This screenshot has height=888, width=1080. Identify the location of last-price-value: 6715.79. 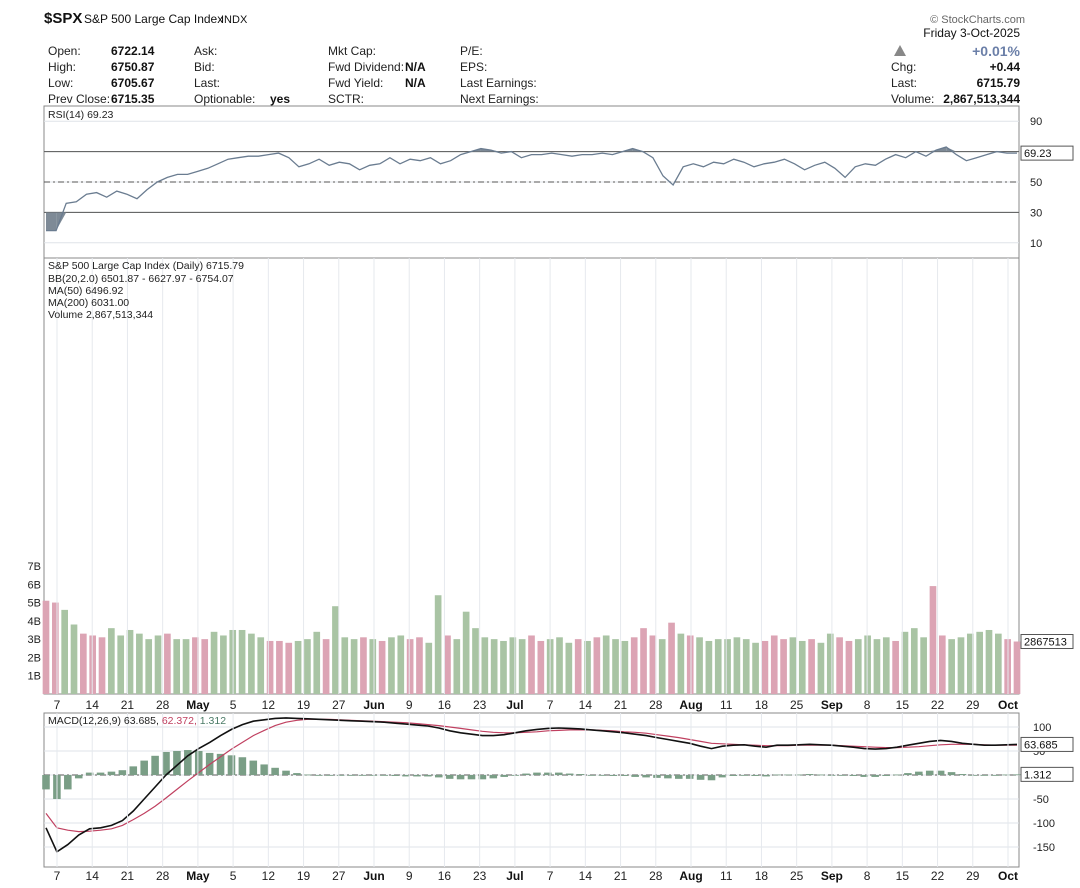
(999, 83).